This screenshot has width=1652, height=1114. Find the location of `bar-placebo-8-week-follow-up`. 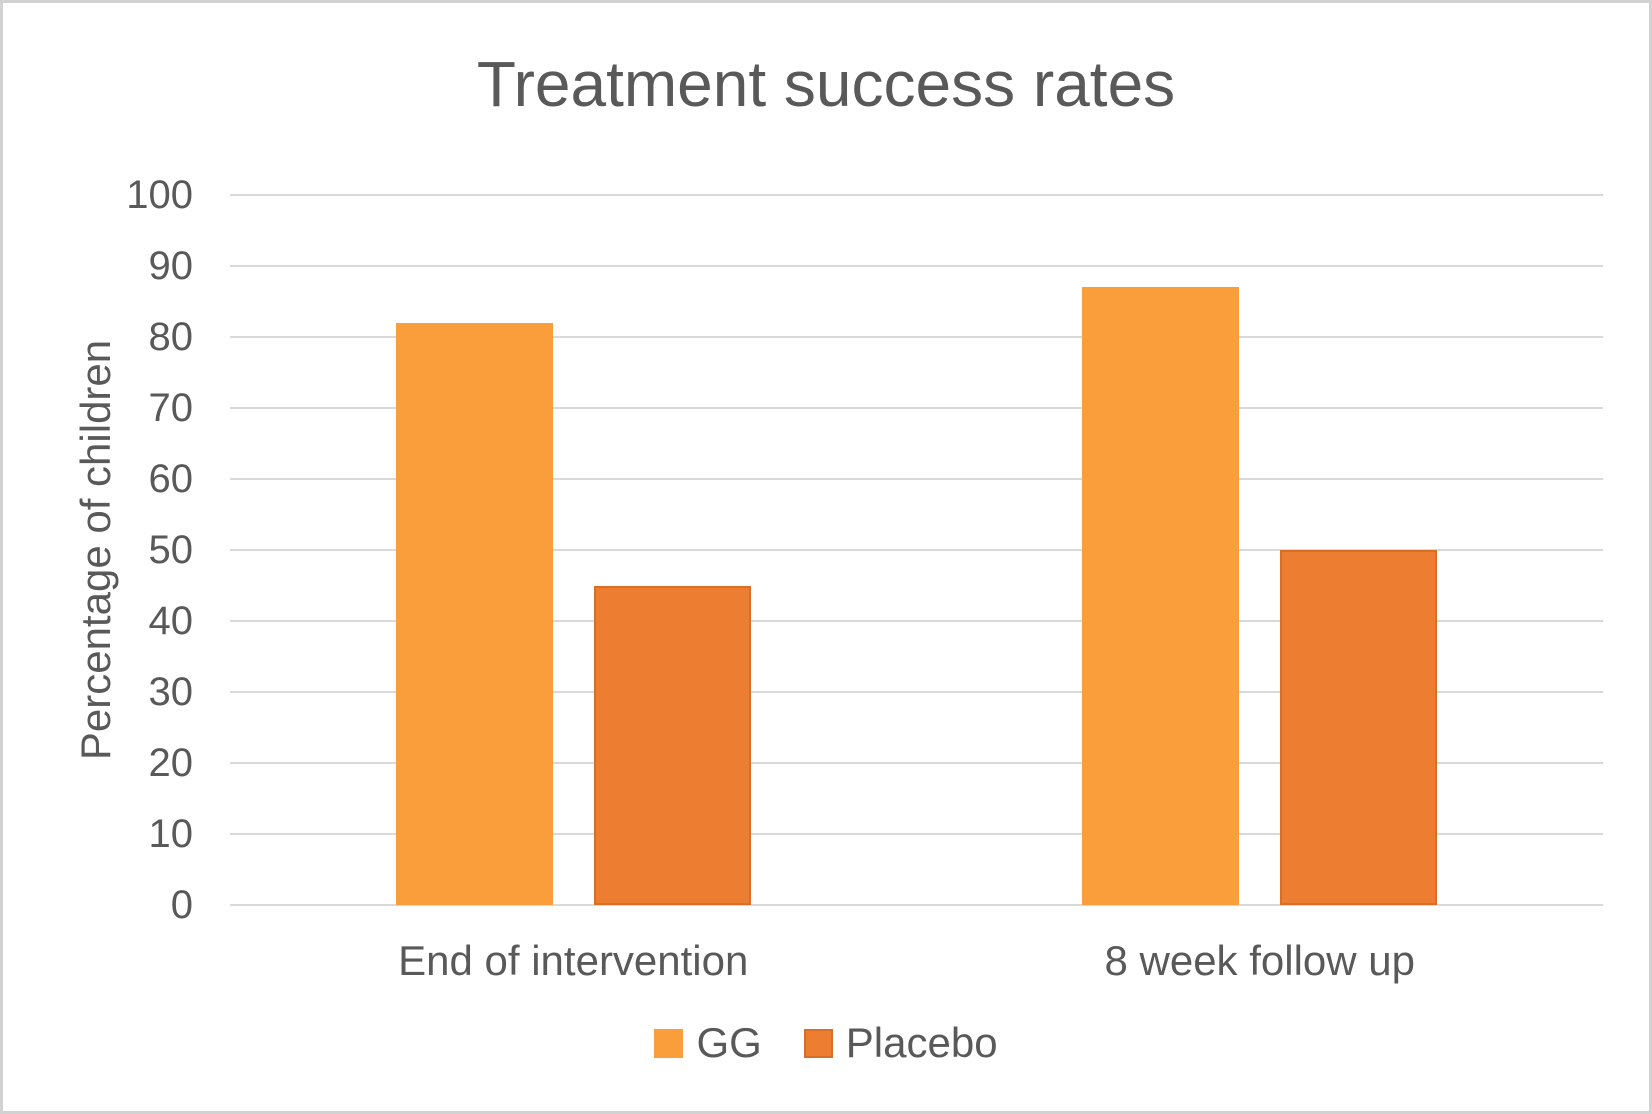

bar-placebo-8-week-follow-up is located at coordinates (1359, 727).